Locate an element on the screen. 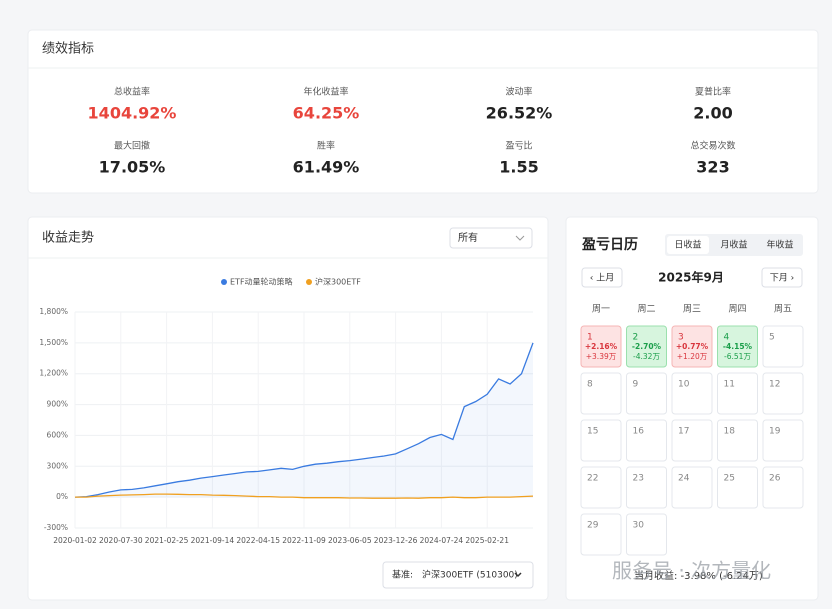  tab-active is located at coordinates (688, 245).